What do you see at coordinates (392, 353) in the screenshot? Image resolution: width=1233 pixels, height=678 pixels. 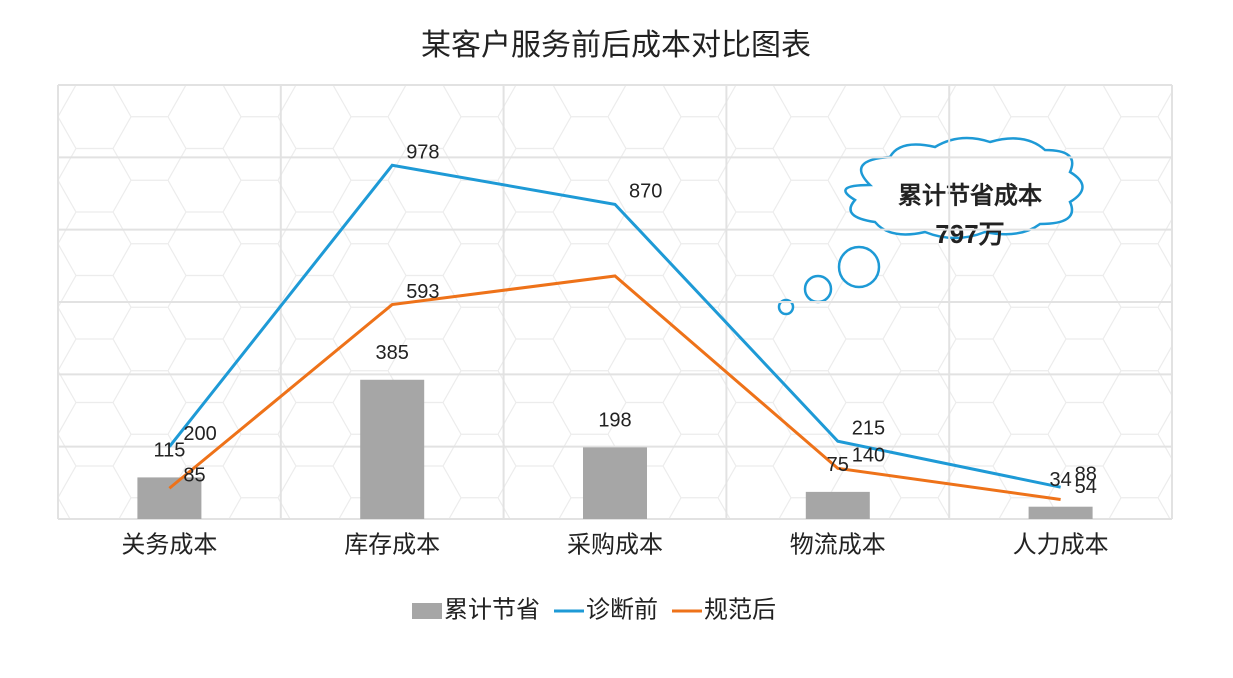 I see `data-label: 385` at bounding box center [392, 353].